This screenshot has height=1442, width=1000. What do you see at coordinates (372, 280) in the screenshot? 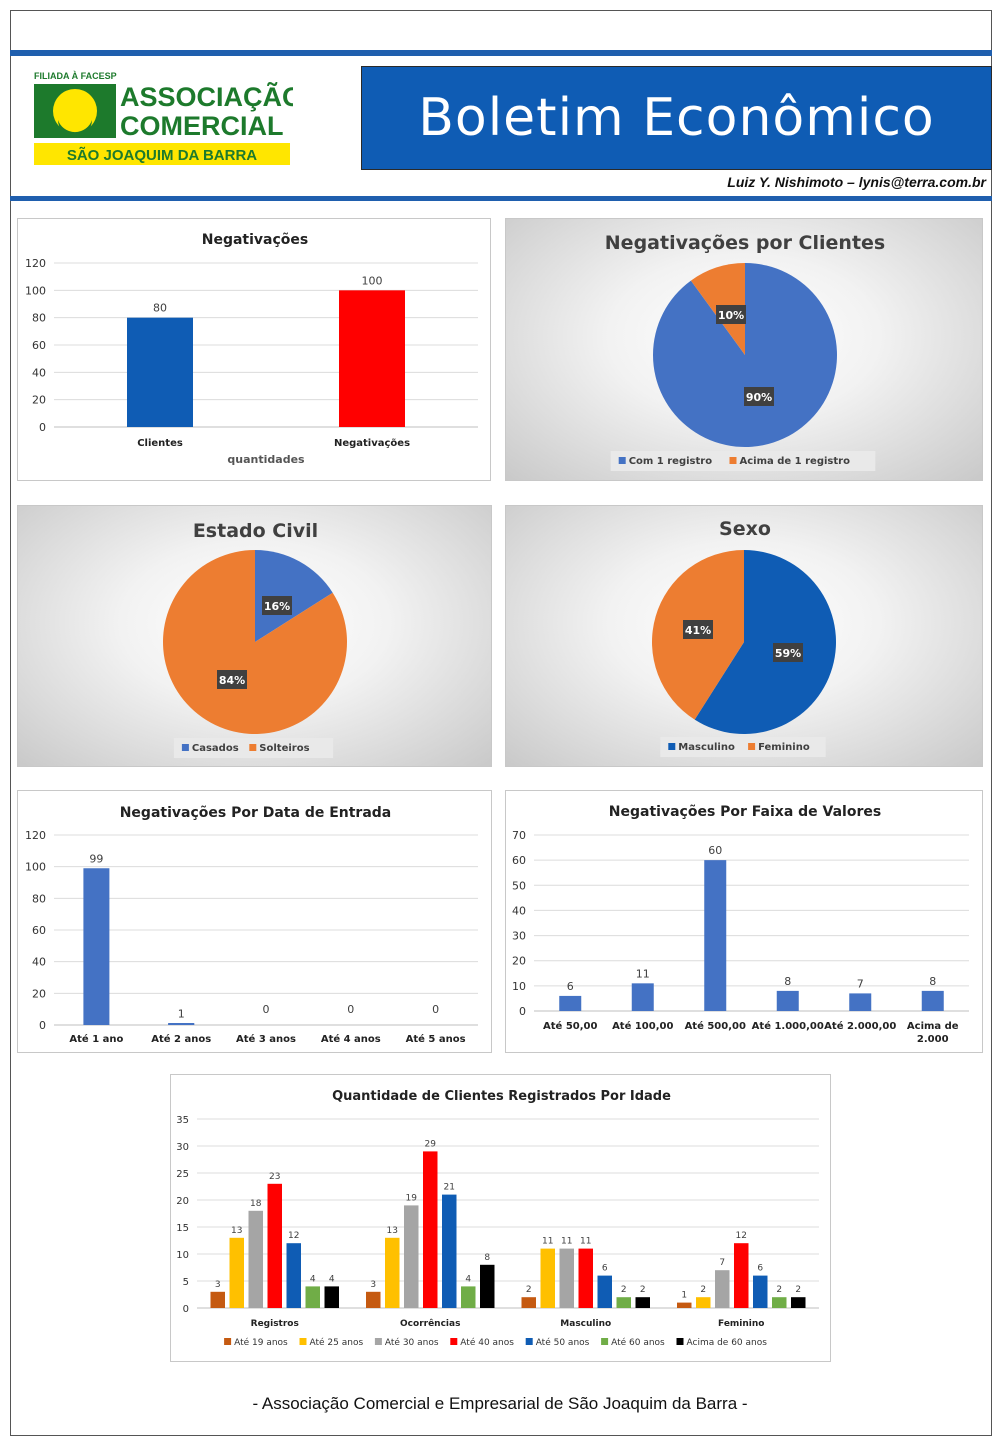
I see `data-label: 100` at bounding box center [372, 280].